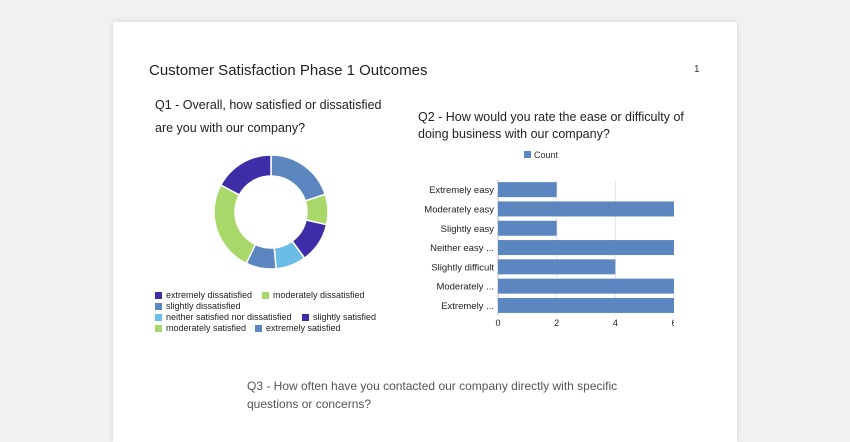  I want to click on legend-label: extremely satisfied, so click(303, 328).